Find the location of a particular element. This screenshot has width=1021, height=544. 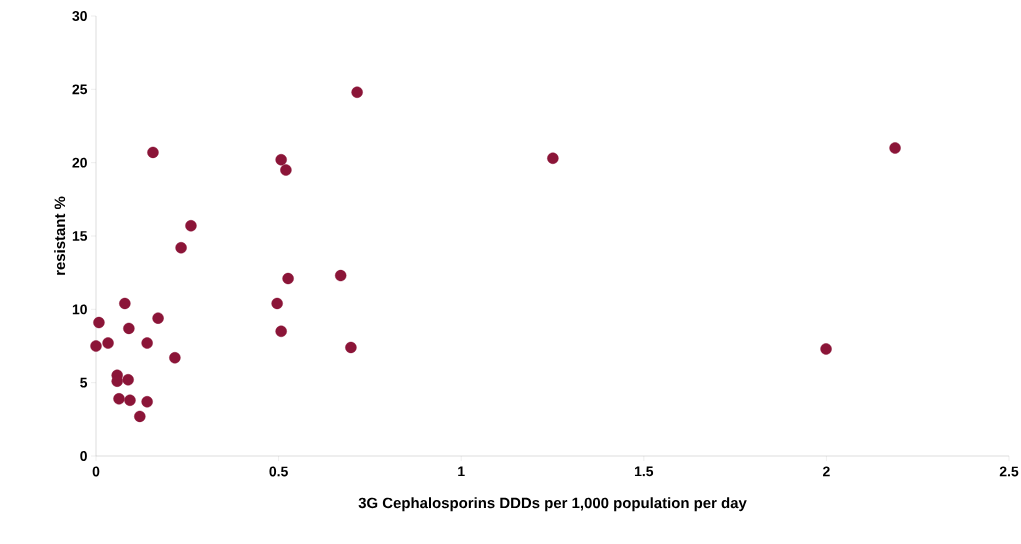

y-tick-label: 20 is located at coordinates (79, 162).